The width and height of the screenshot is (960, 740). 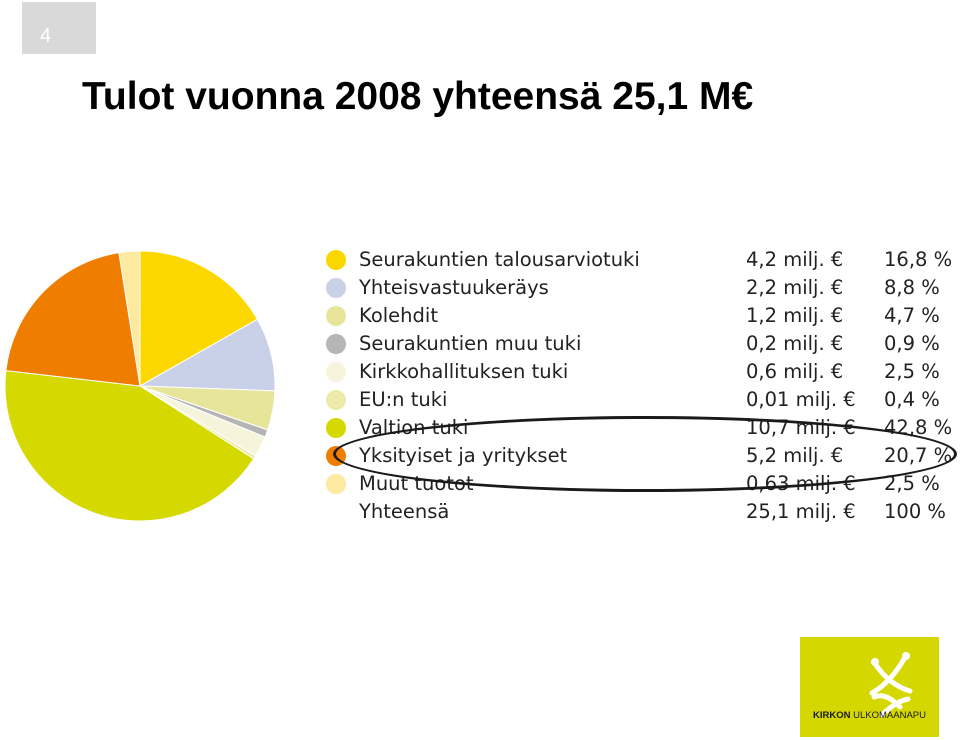 What do you see at coordinates (915, 511) in the screenshot?
I see `total-percent: 100 %` at bounding box center [915, 511].